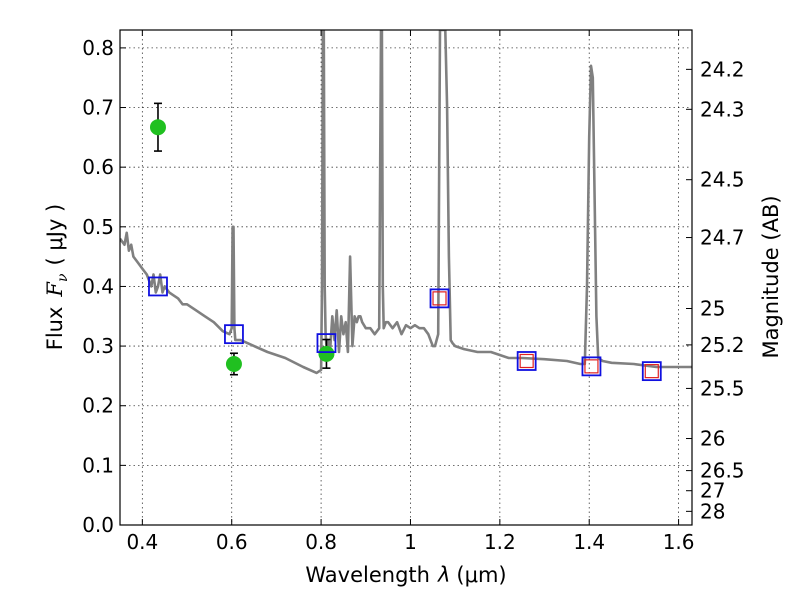  Describe the element at coordinates (232, 542) in the screenshot. I see `x-tick-label: 0.6` at that location.